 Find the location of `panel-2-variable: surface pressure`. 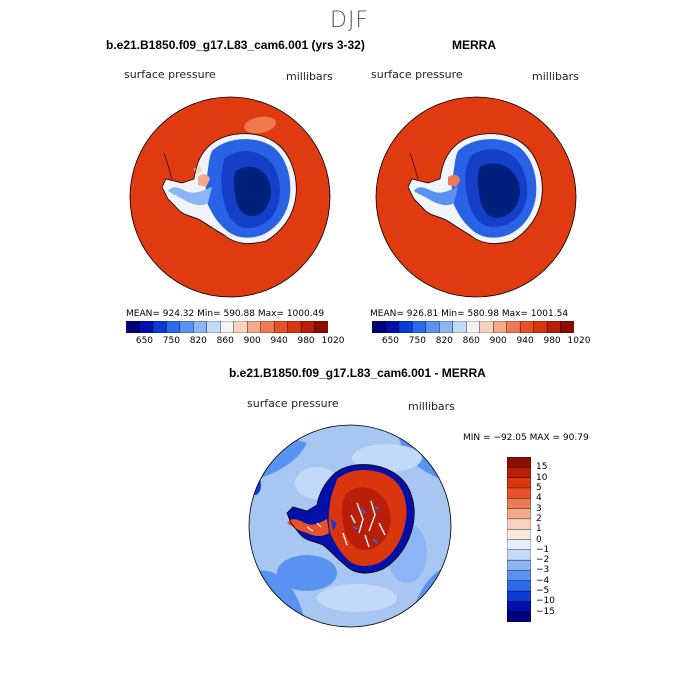

panel-2-variable: surface pressure is located at coordinates (417, 74).